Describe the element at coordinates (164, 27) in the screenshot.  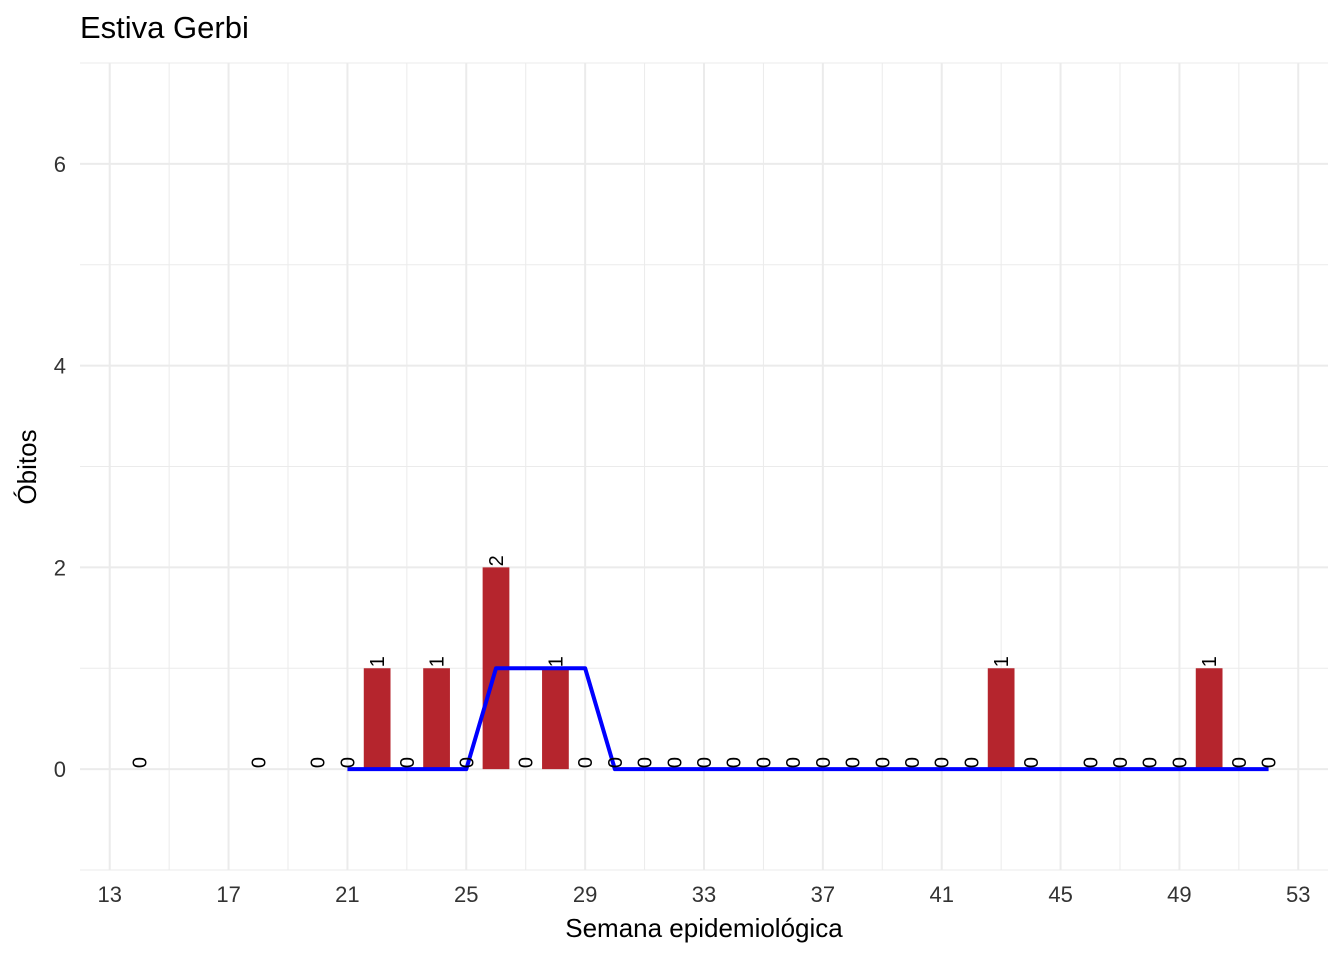
I see `chart-title: Estiva Gerbi` at that location.